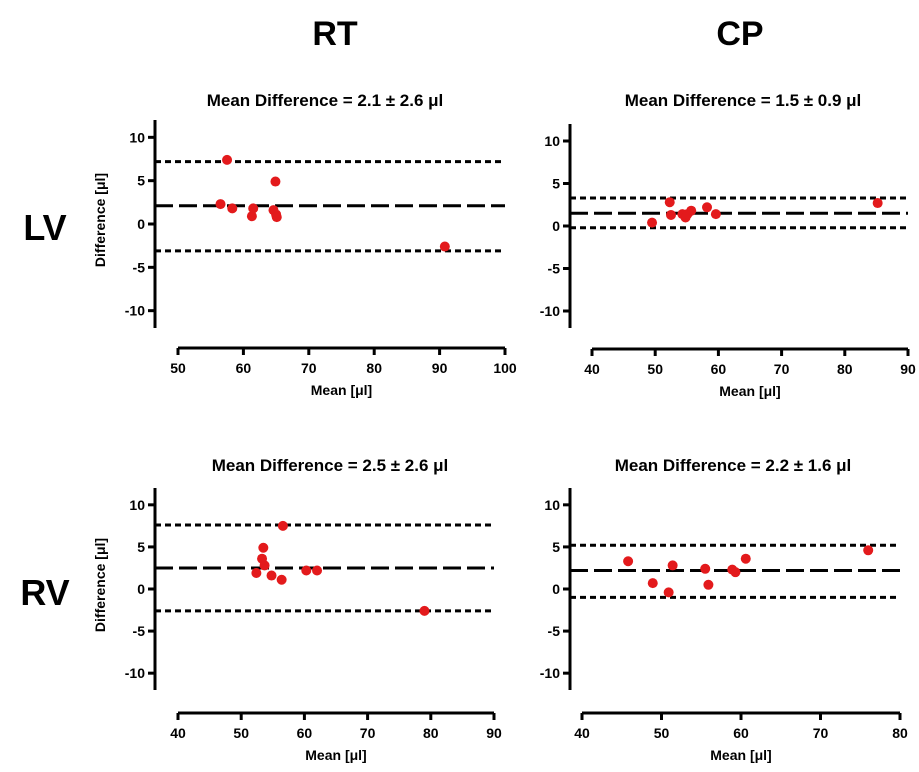 This screenshot has height=772, width=919. Describe the element at coordinates (505, 368) in the screenshot. I see `x-tick-label: 100` at that location.